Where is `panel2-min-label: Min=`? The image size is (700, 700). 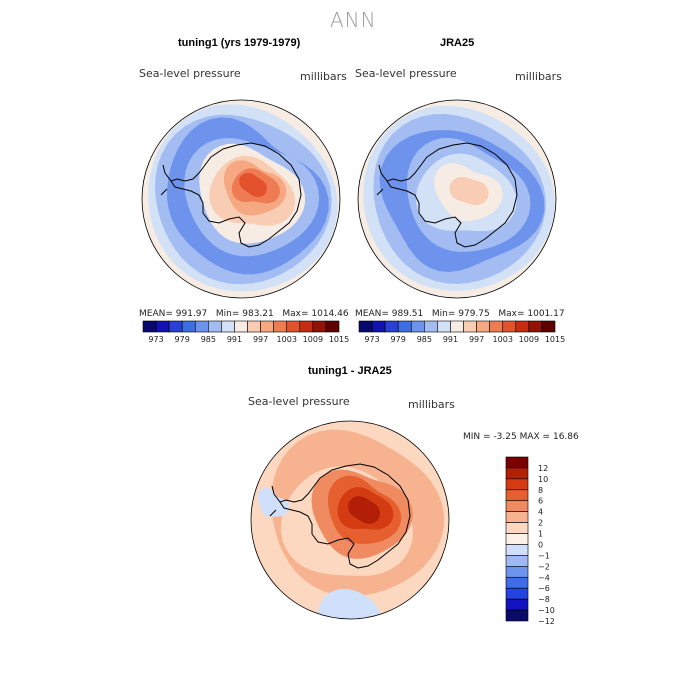 panel2-min-label: Min= is located at coordinates (443, 314).